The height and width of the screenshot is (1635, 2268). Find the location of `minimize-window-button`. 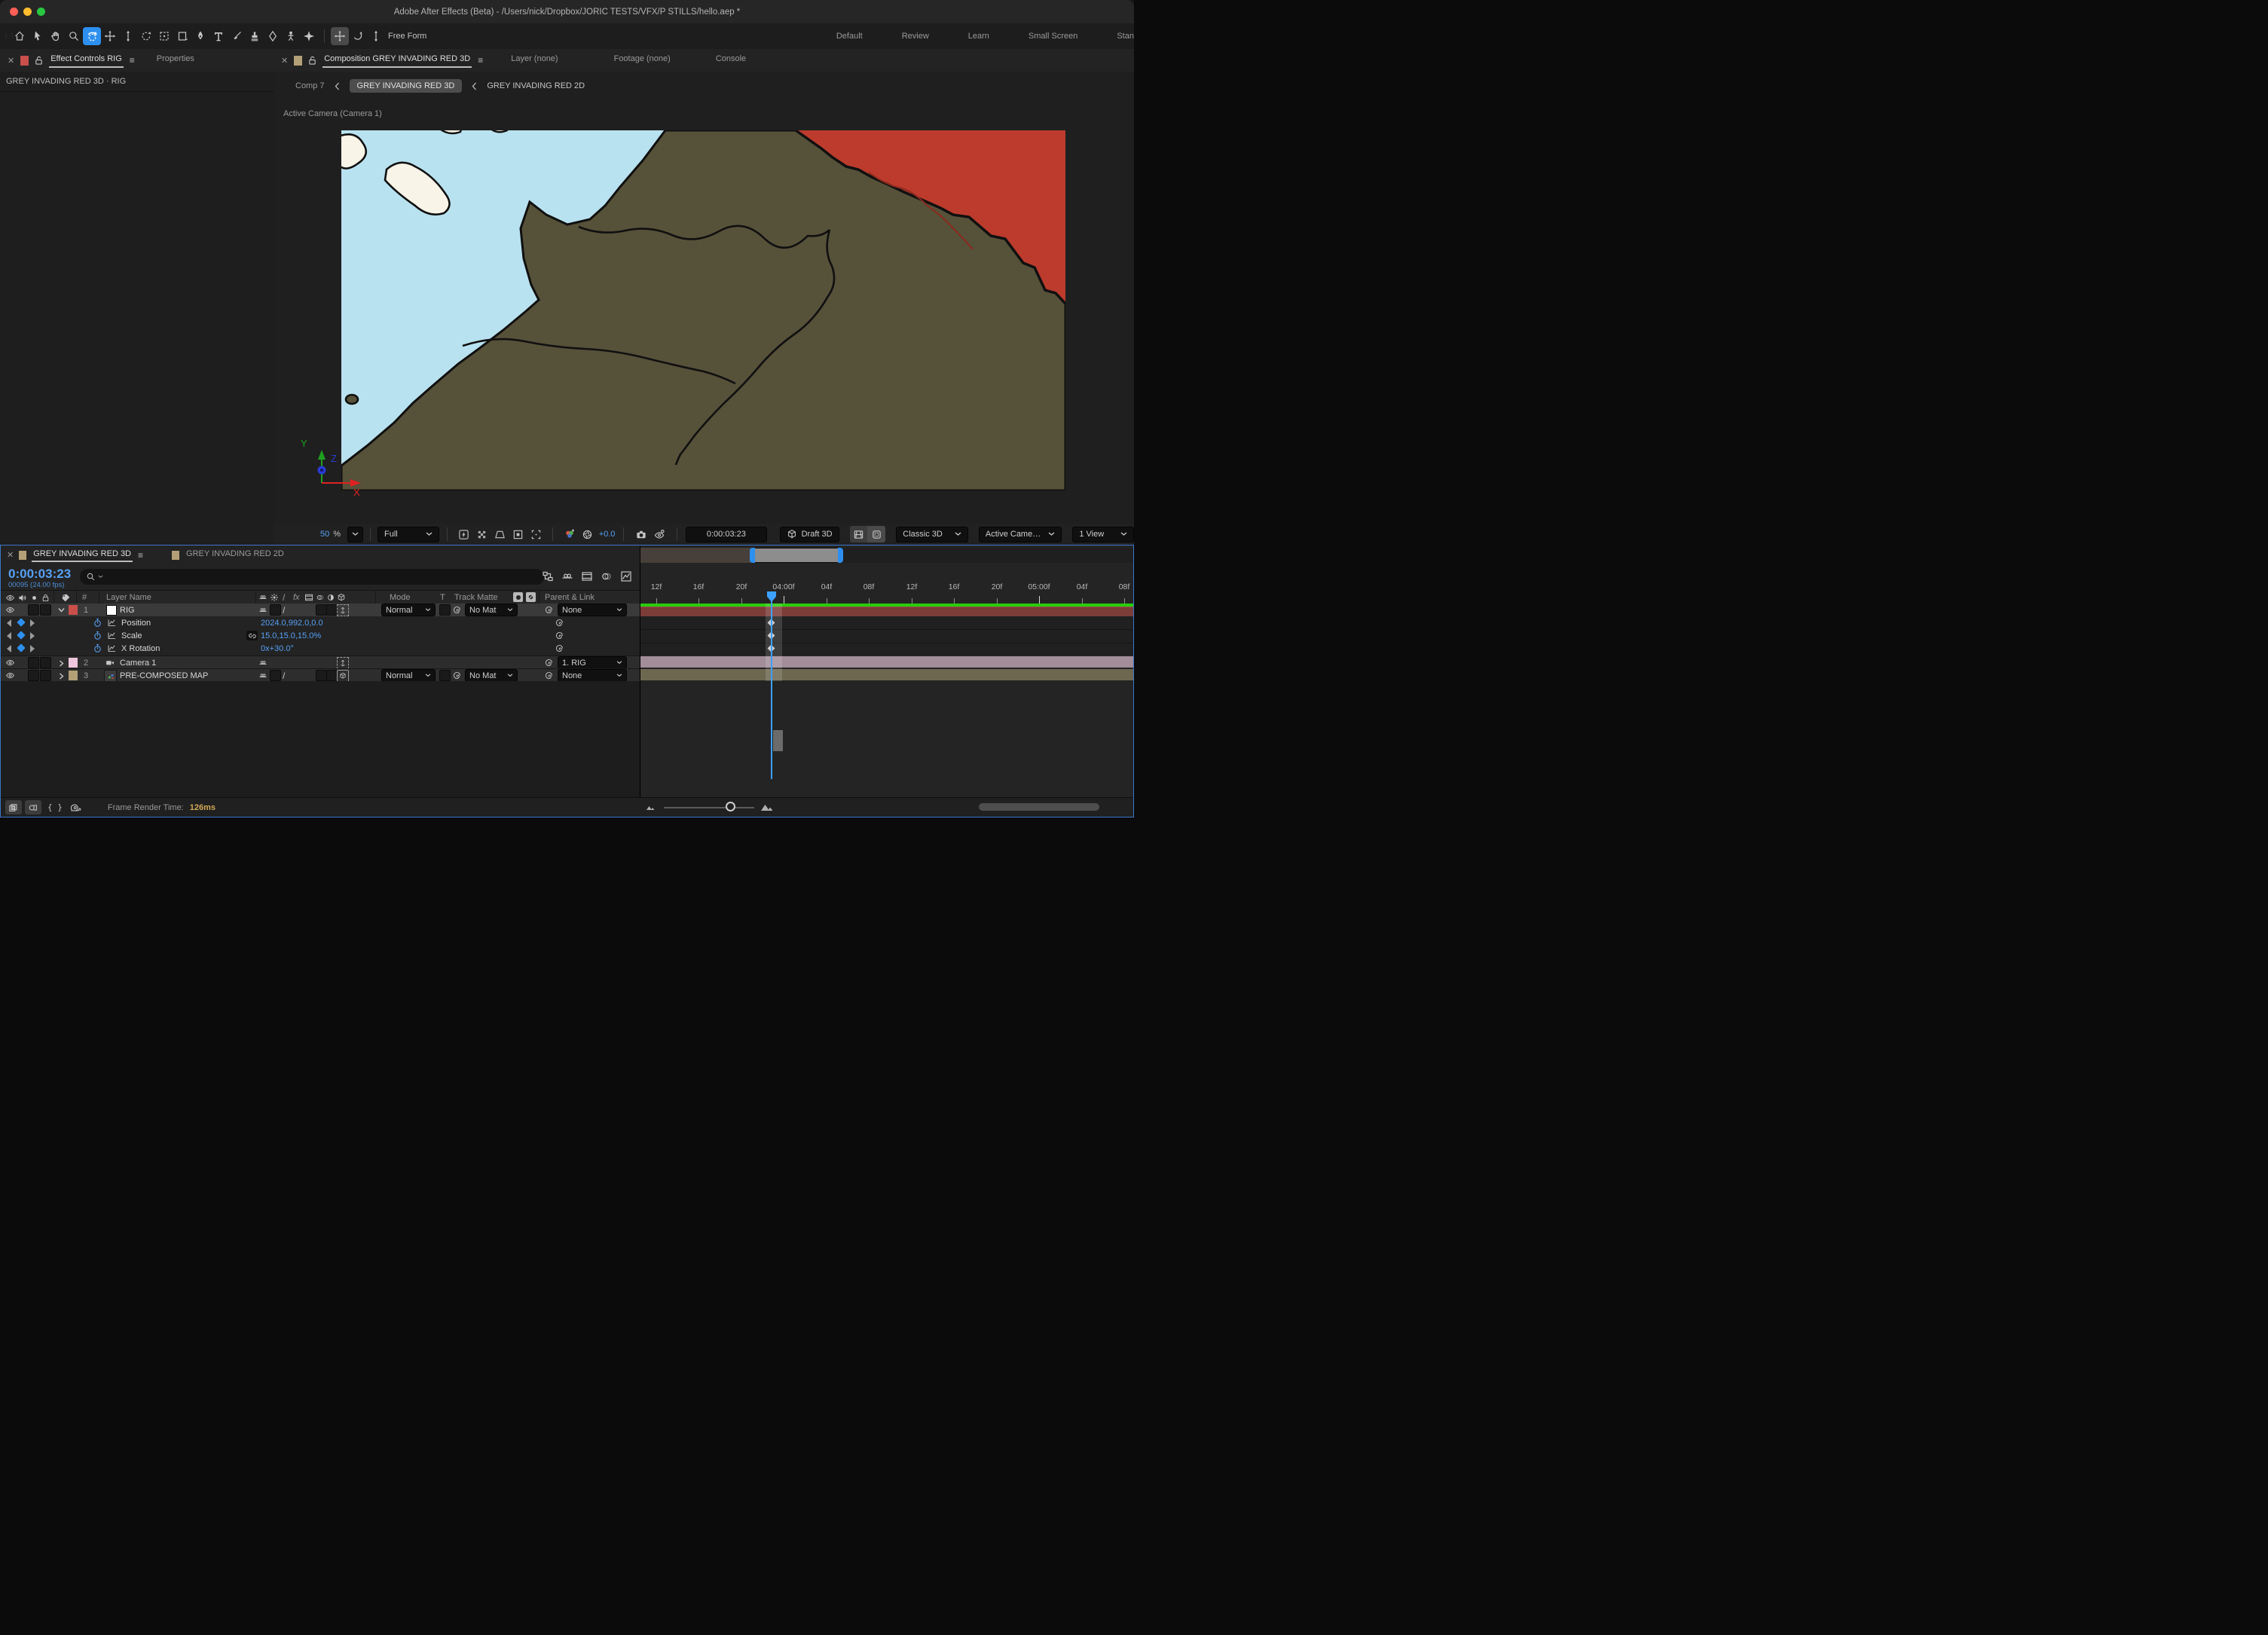

minimize-window-button is located at coordinates (27, 12).